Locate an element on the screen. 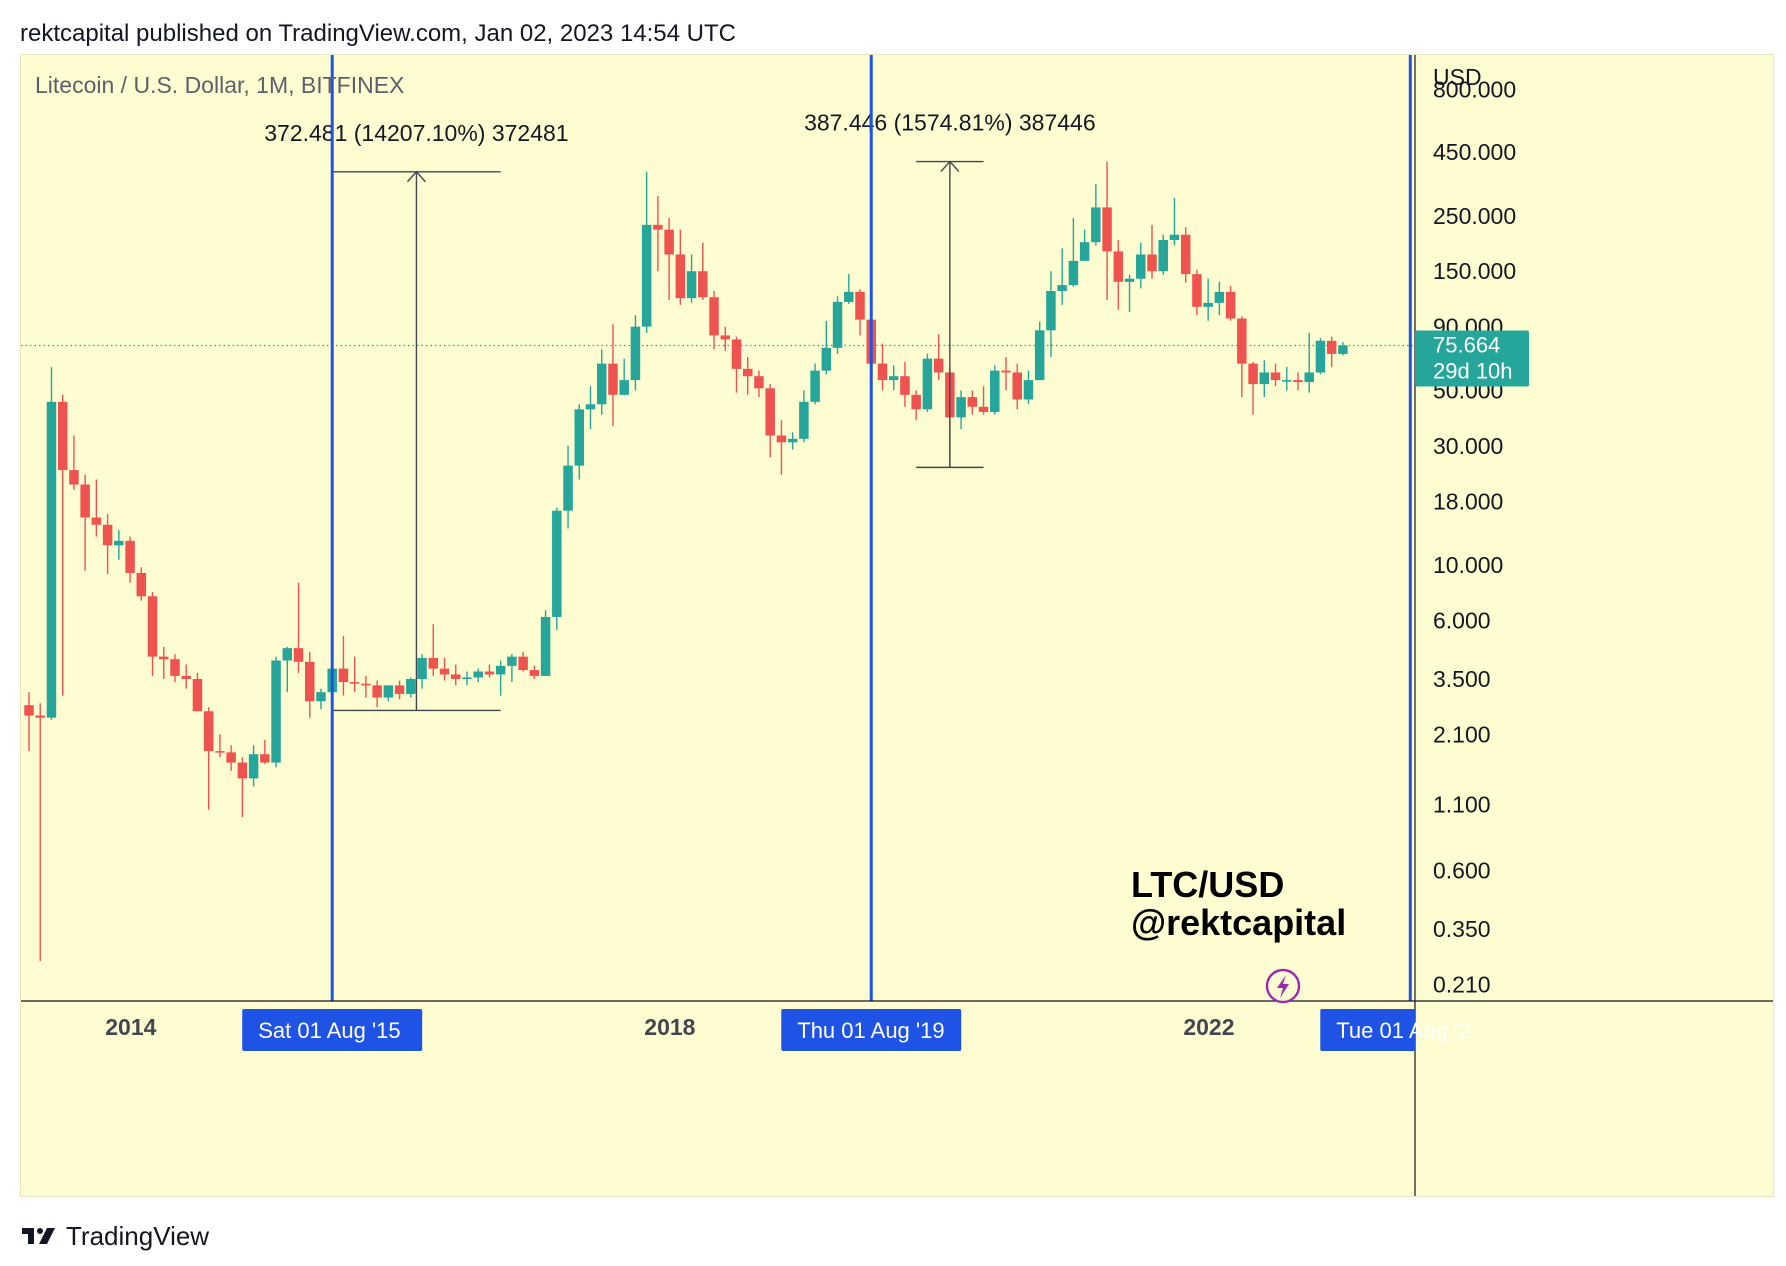 The width and height of the screenshot is (1786, 1266). lightning-event-icon is located at coordinates (1283, 986).